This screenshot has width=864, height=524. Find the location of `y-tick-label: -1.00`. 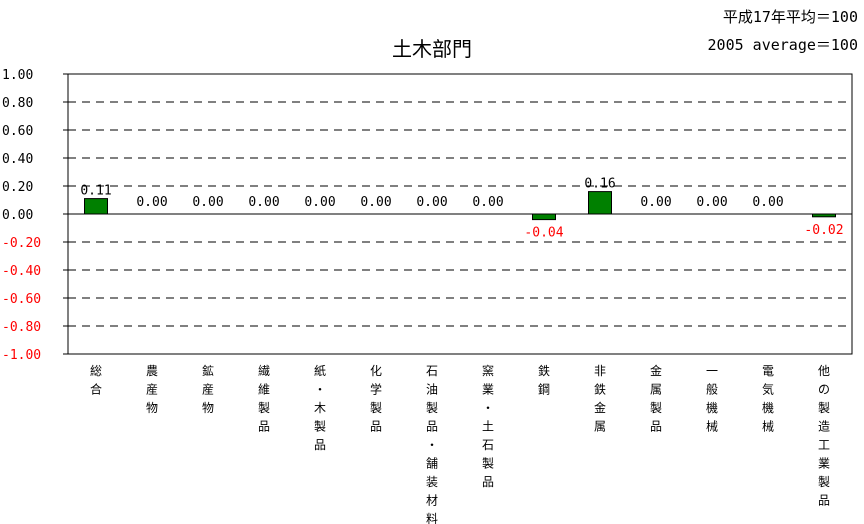

y-tick-label: -1.00 is located at coordinates (21, 355).